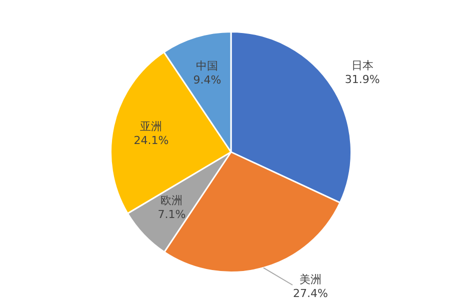  I want to click on data-label: 31.9%, so click(362, 79).